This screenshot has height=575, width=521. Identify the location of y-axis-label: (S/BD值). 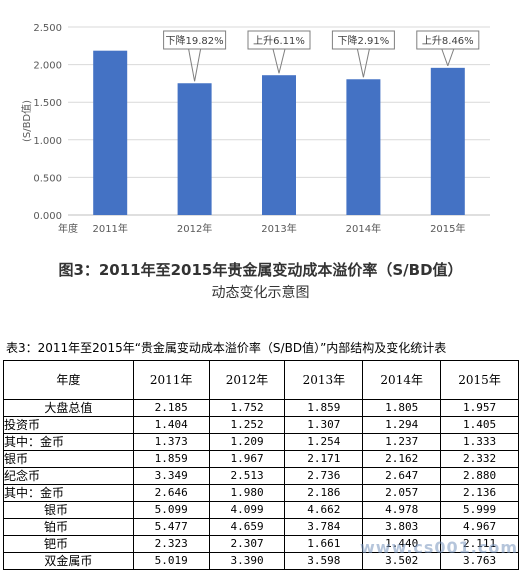
(26, 121).